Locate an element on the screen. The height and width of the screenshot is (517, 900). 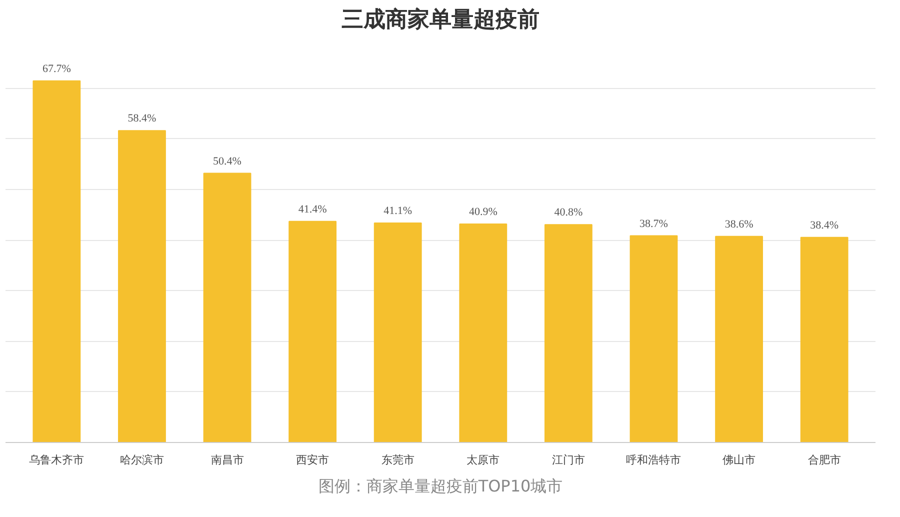
data-label: 40.9% is located at coordinates (483, 212).